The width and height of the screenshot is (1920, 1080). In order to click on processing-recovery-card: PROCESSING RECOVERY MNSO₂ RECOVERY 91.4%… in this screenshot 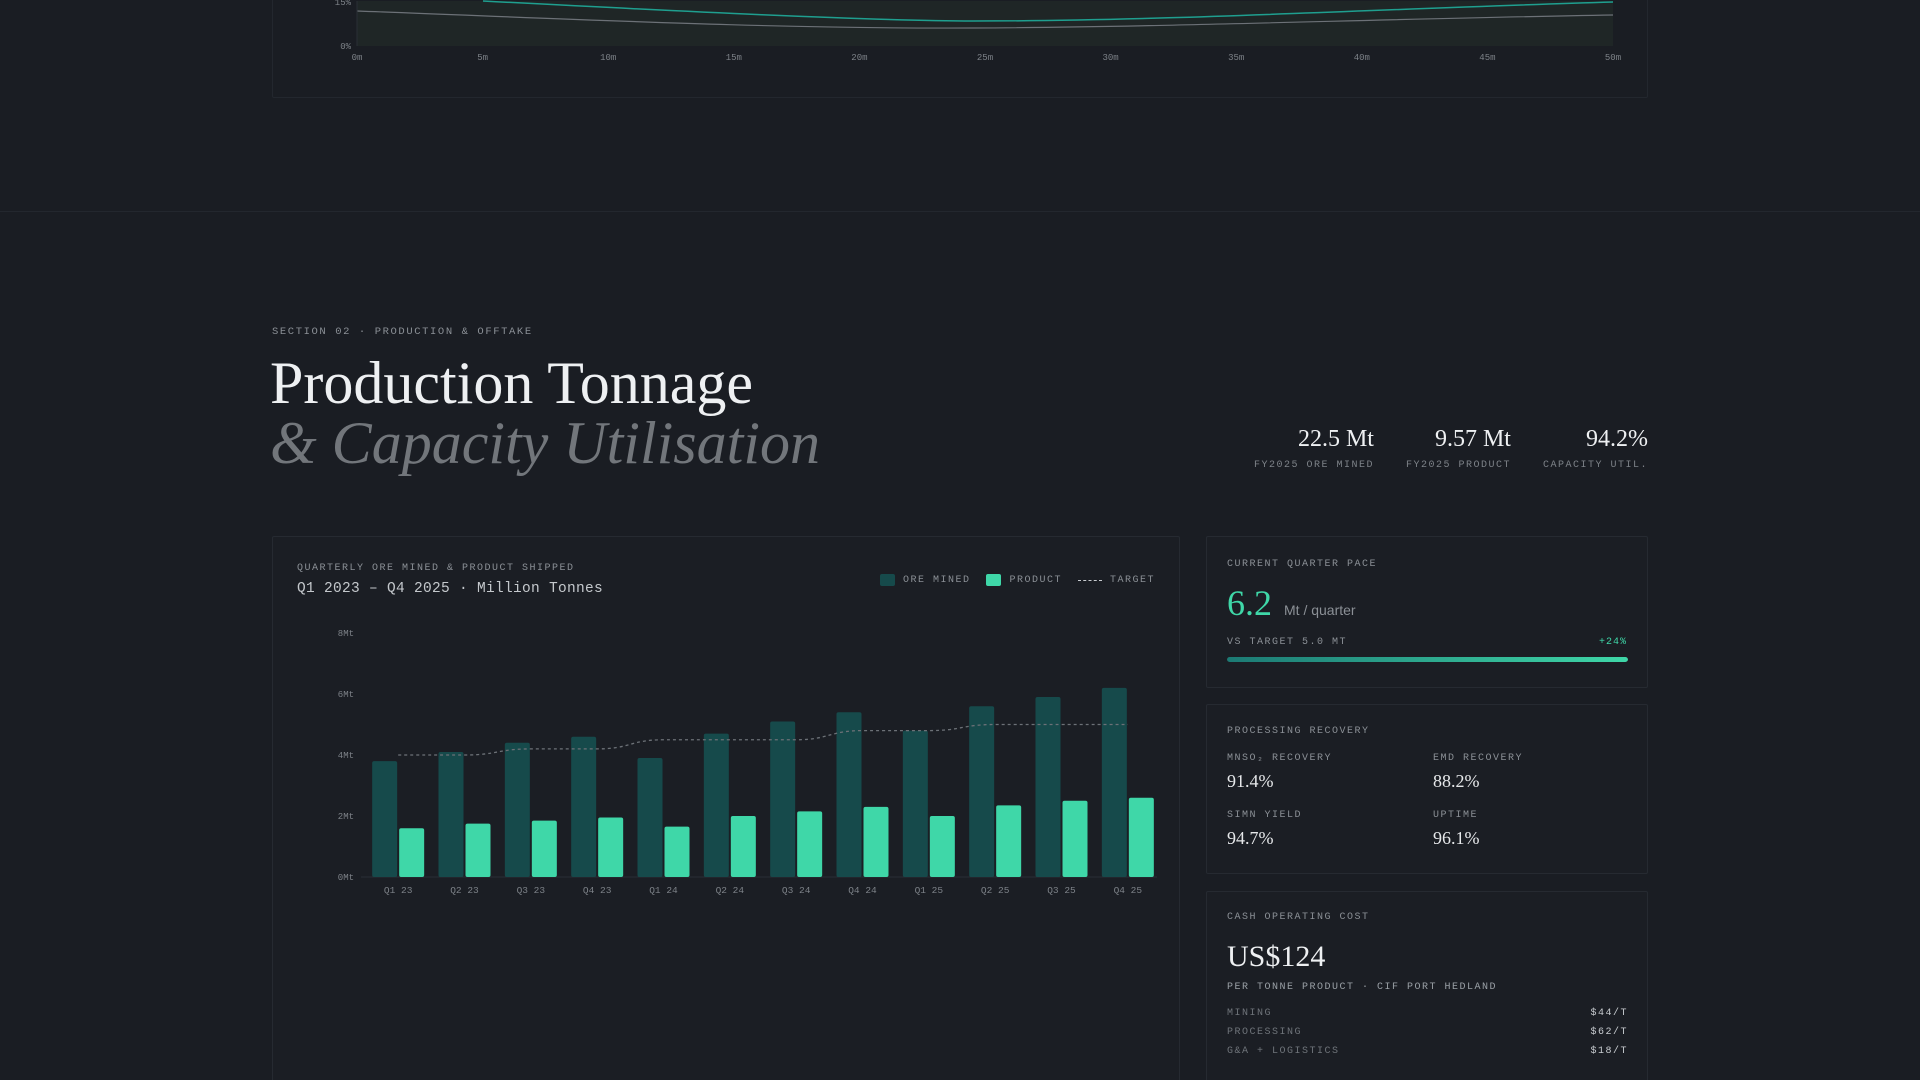, I will do `click(1427, 789)`.